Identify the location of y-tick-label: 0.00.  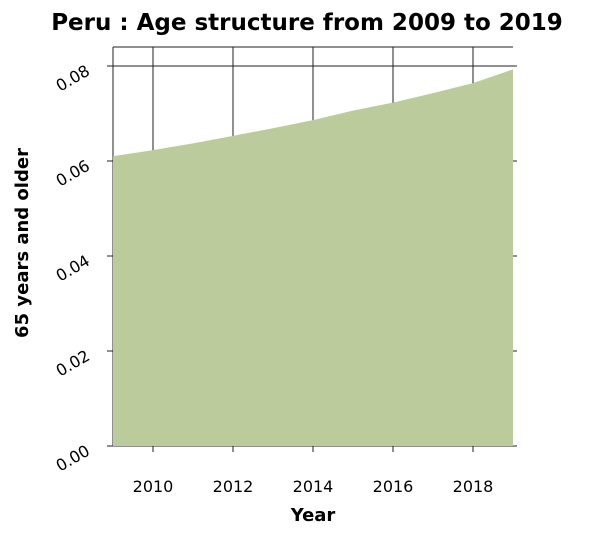
(73, 458).